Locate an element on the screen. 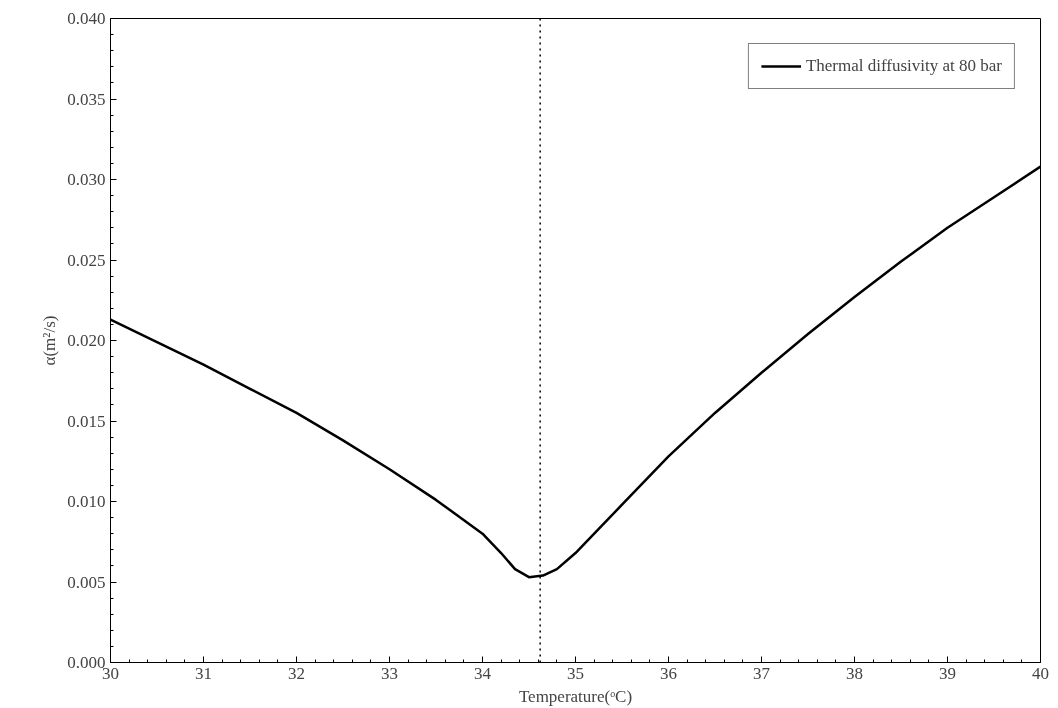 Image resolution: width=1058 pixels, height=708 pixels. y-tick-label: 0.035 is located at coordinates (86, 99).